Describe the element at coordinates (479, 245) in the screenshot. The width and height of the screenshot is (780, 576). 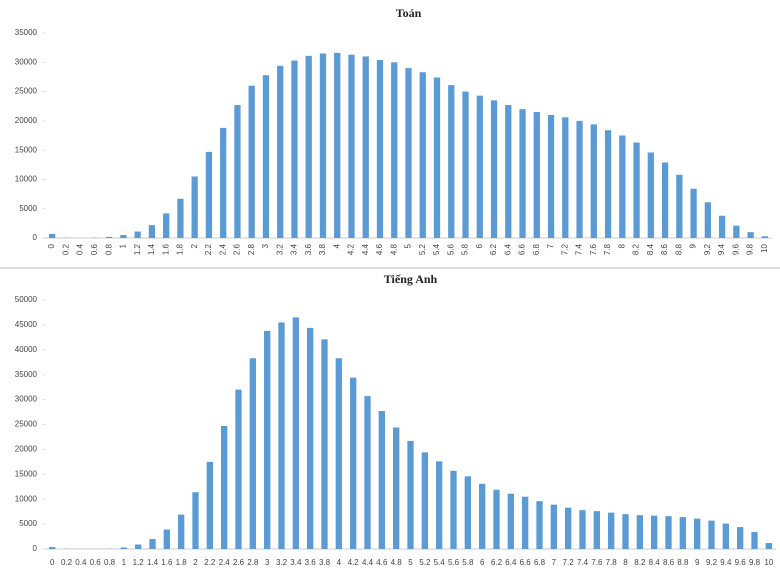
I see `x-tick-label: 6` at that location.